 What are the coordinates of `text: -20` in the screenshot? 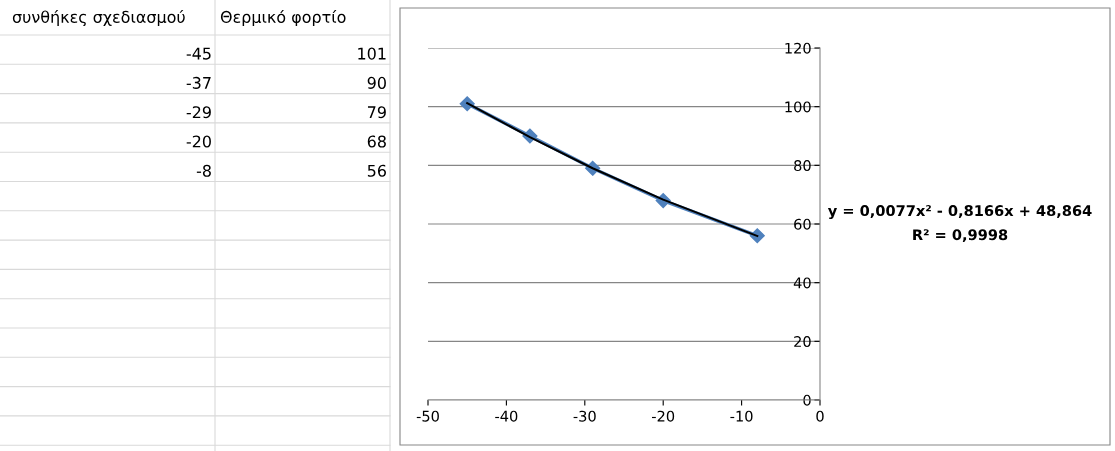 It's located at (198, 141).